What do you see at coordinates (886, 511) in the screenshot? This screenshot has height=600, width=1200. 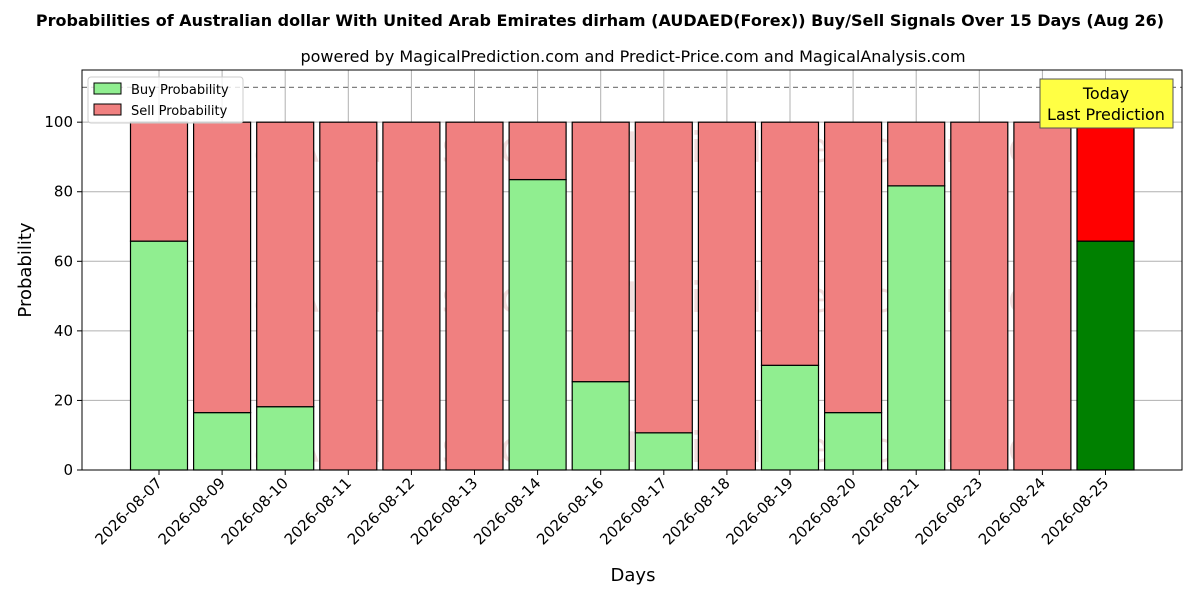 I see `x-tick-label: 2026-08-21` at bounding box center [886, 511].